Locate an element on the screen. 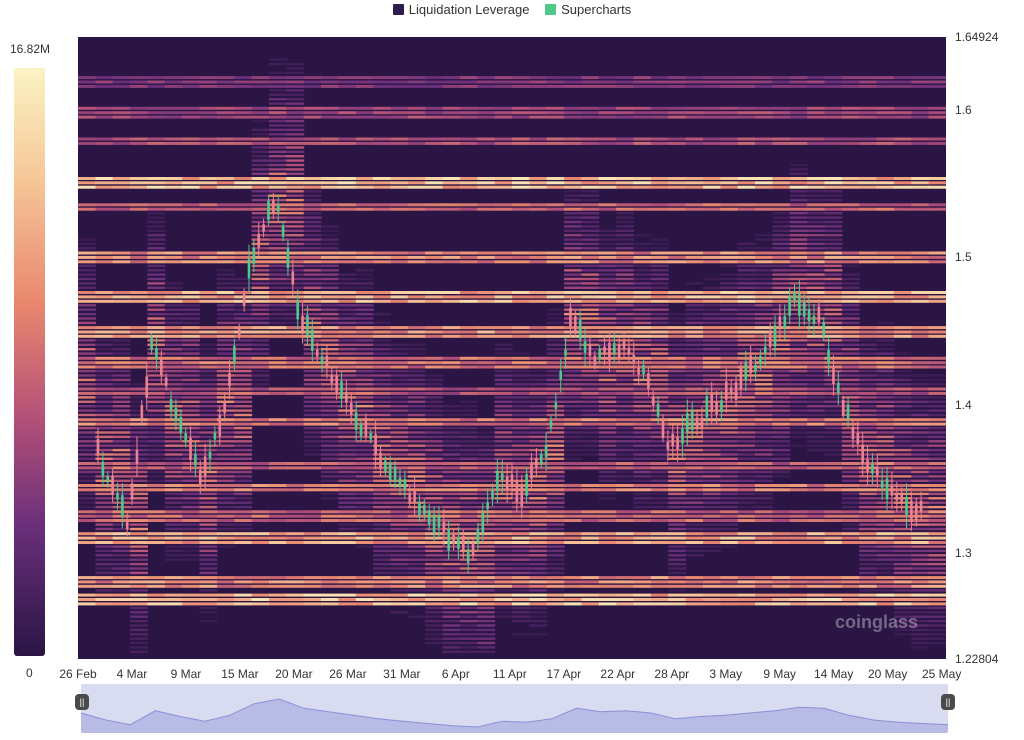 The height and width of the screenshot is (740, 1024). range-brush is located at coordinates (514, 708).